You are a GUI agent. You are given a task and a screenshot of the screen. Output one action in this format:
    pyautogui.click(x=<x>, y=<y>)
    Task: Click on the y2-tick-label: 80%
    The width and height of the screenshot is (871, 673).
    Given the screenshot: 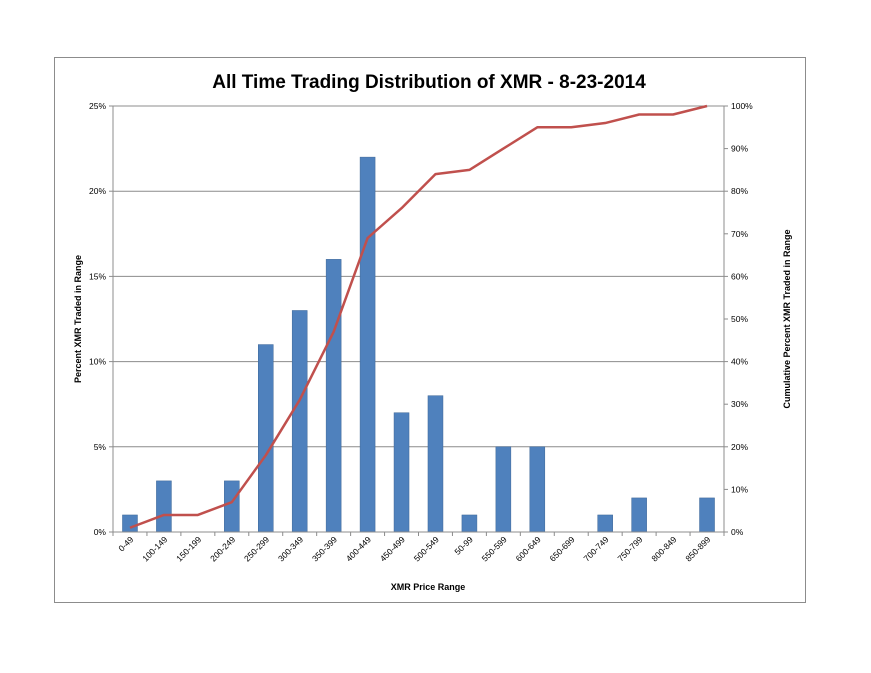 What is the action you would take?
    pyautogui.click(x=739, y=191)
    